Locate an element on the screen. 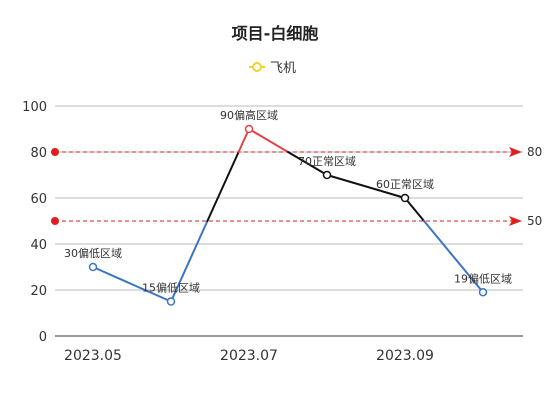  y-tick-label: 80 is located at coordinates (38, 153).